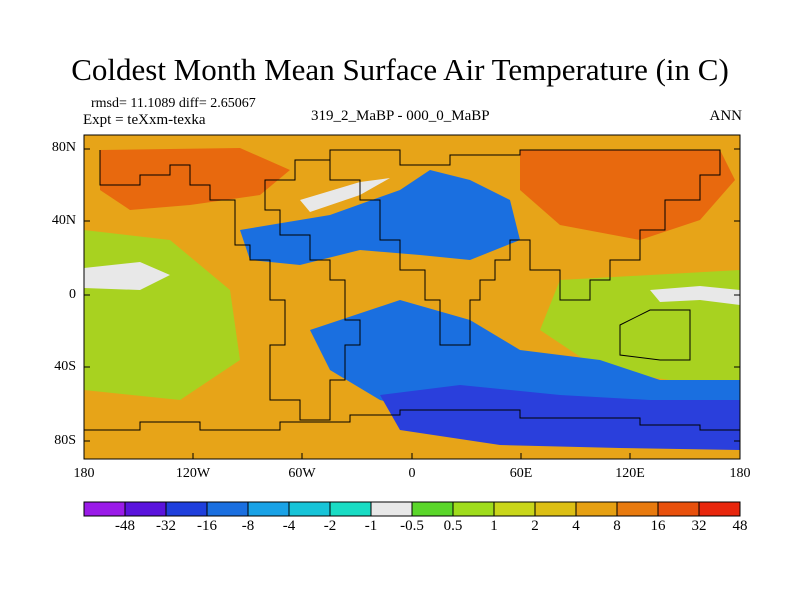 This screenshot has height=600, width=800. Describe the element at coordinates (65, 440) in the screenshot. I see `lat-label-80s: 80S` at that location.